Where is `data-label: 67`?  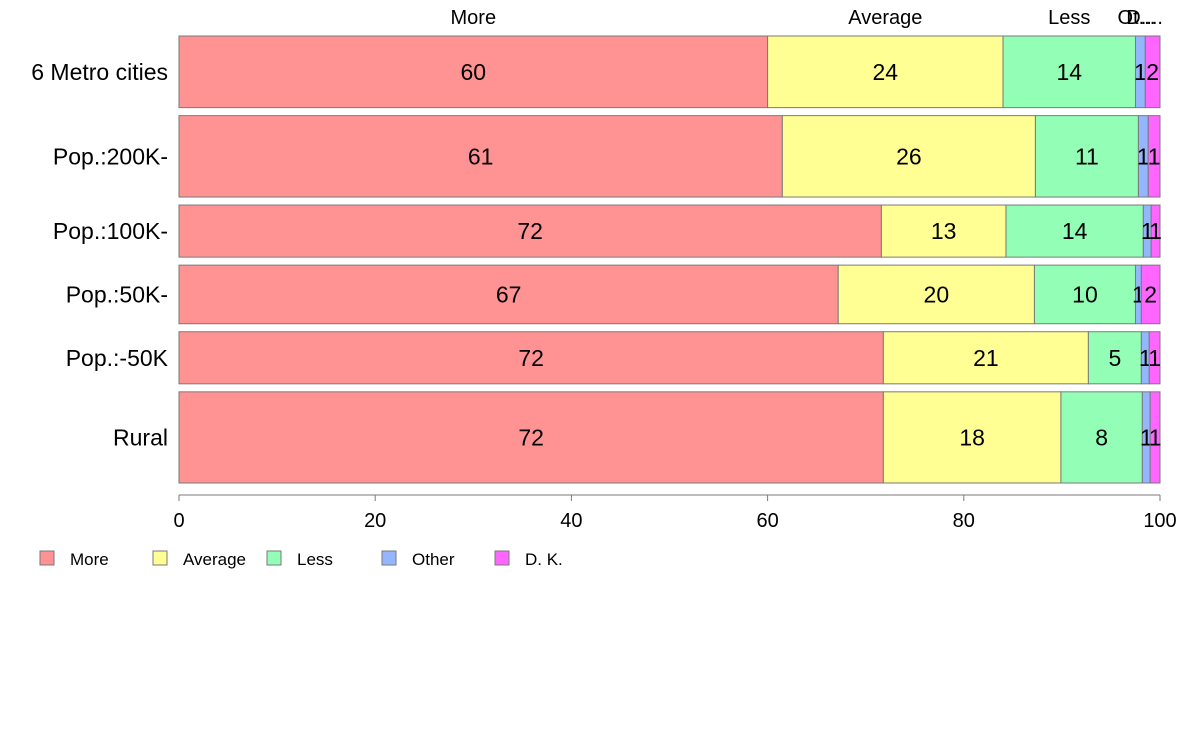
data-label: 67 is located at coordinates (509, 294).